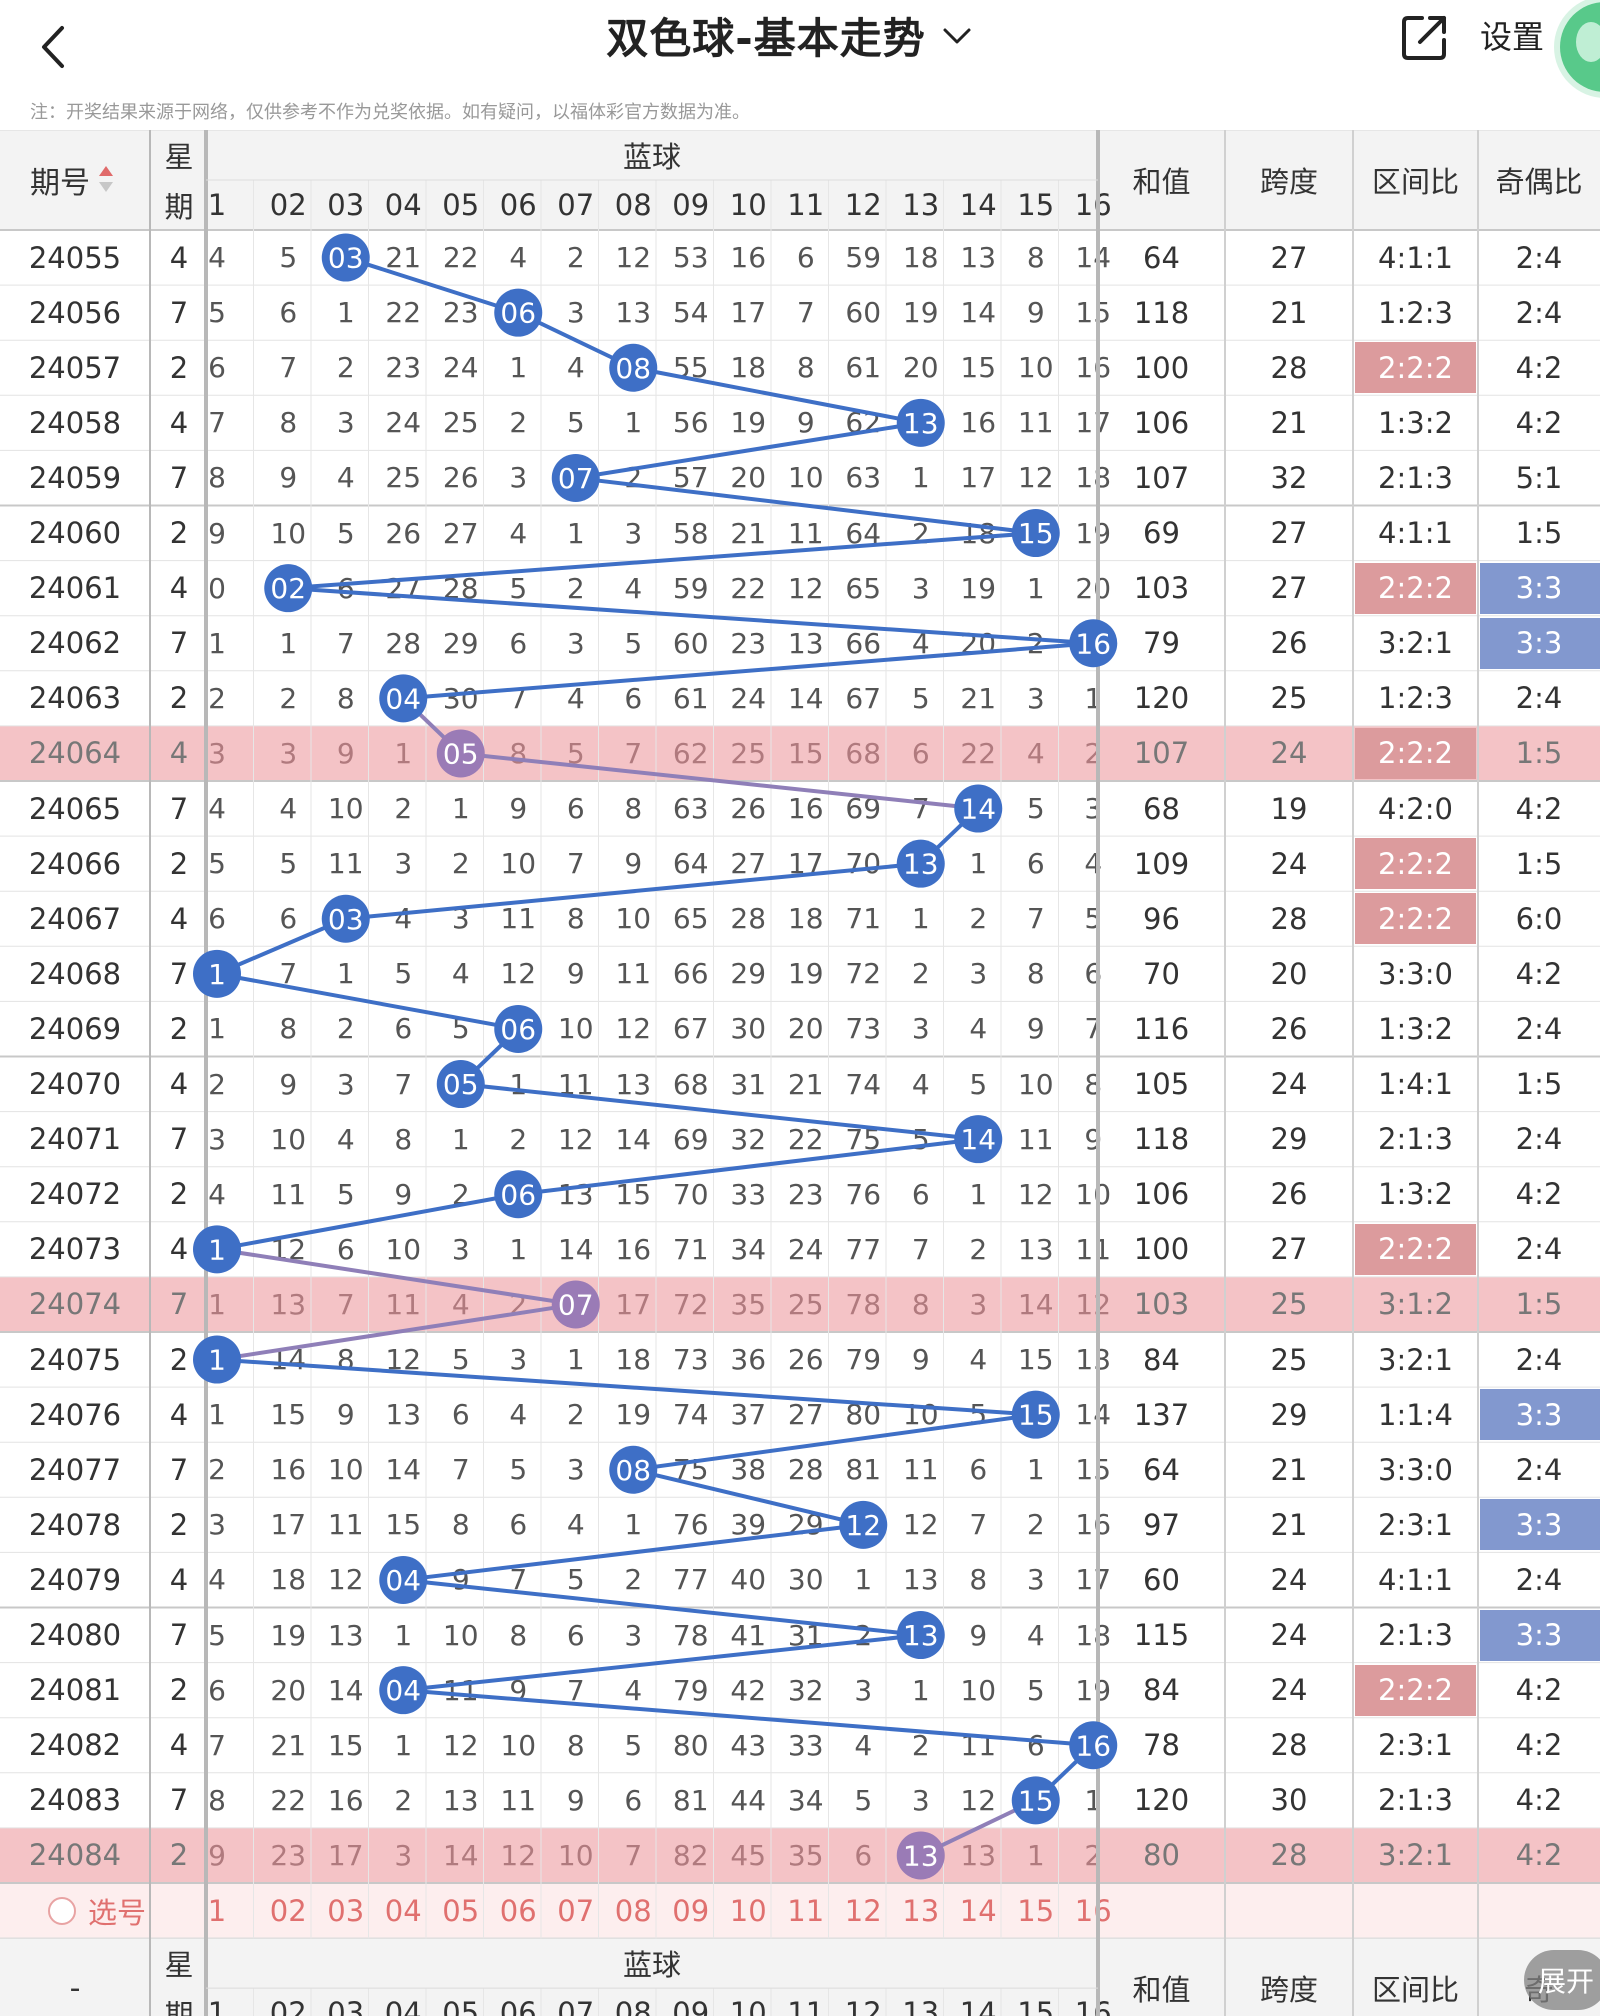 The image size is (1600, 2016). Describe the element at coordinates (1415, 643) in the screenshot. I see `row-zone-ratio: 3:2:1` at that location.